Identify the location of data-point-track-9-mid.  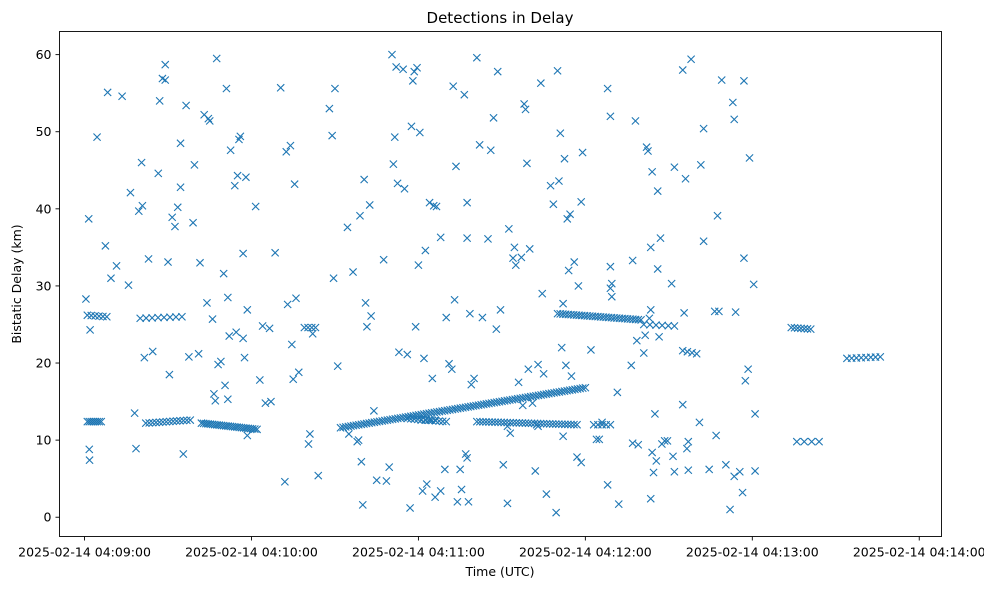
(106, 316).